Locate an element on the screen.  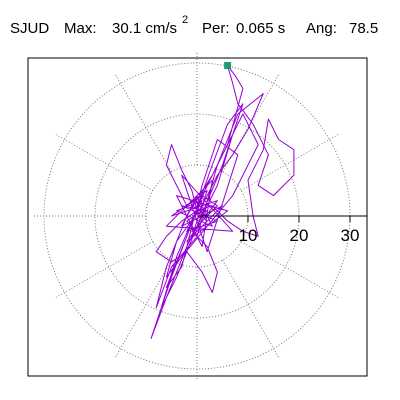
max-marker is located at coordinates (228, 66).